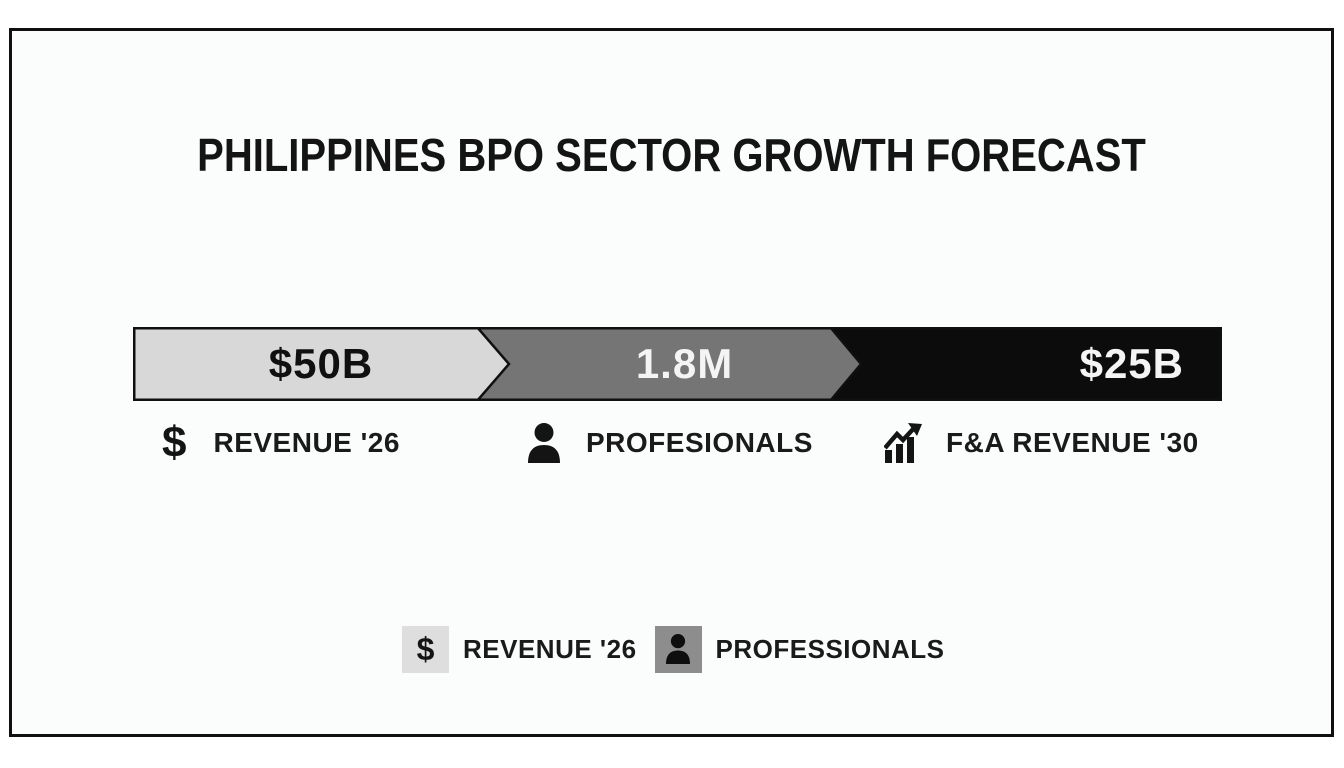  I want to click on growth-chart-icon, so click(905, 443).